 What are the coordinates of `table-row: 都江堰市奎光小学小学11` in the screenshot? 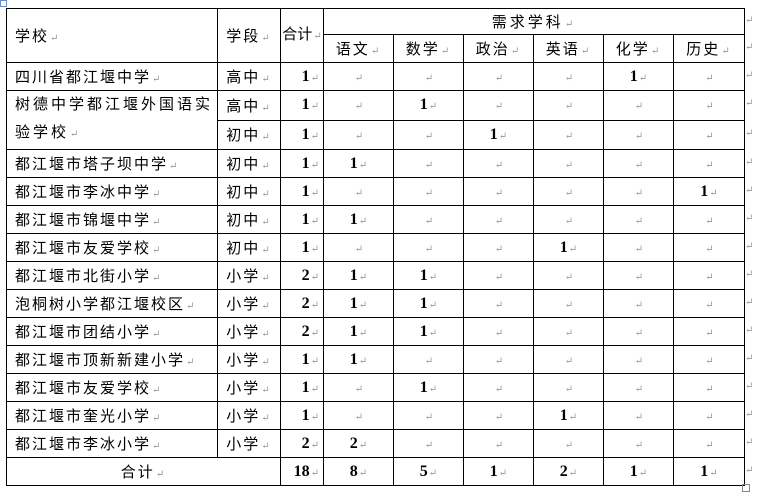 It's located at (375, 415).